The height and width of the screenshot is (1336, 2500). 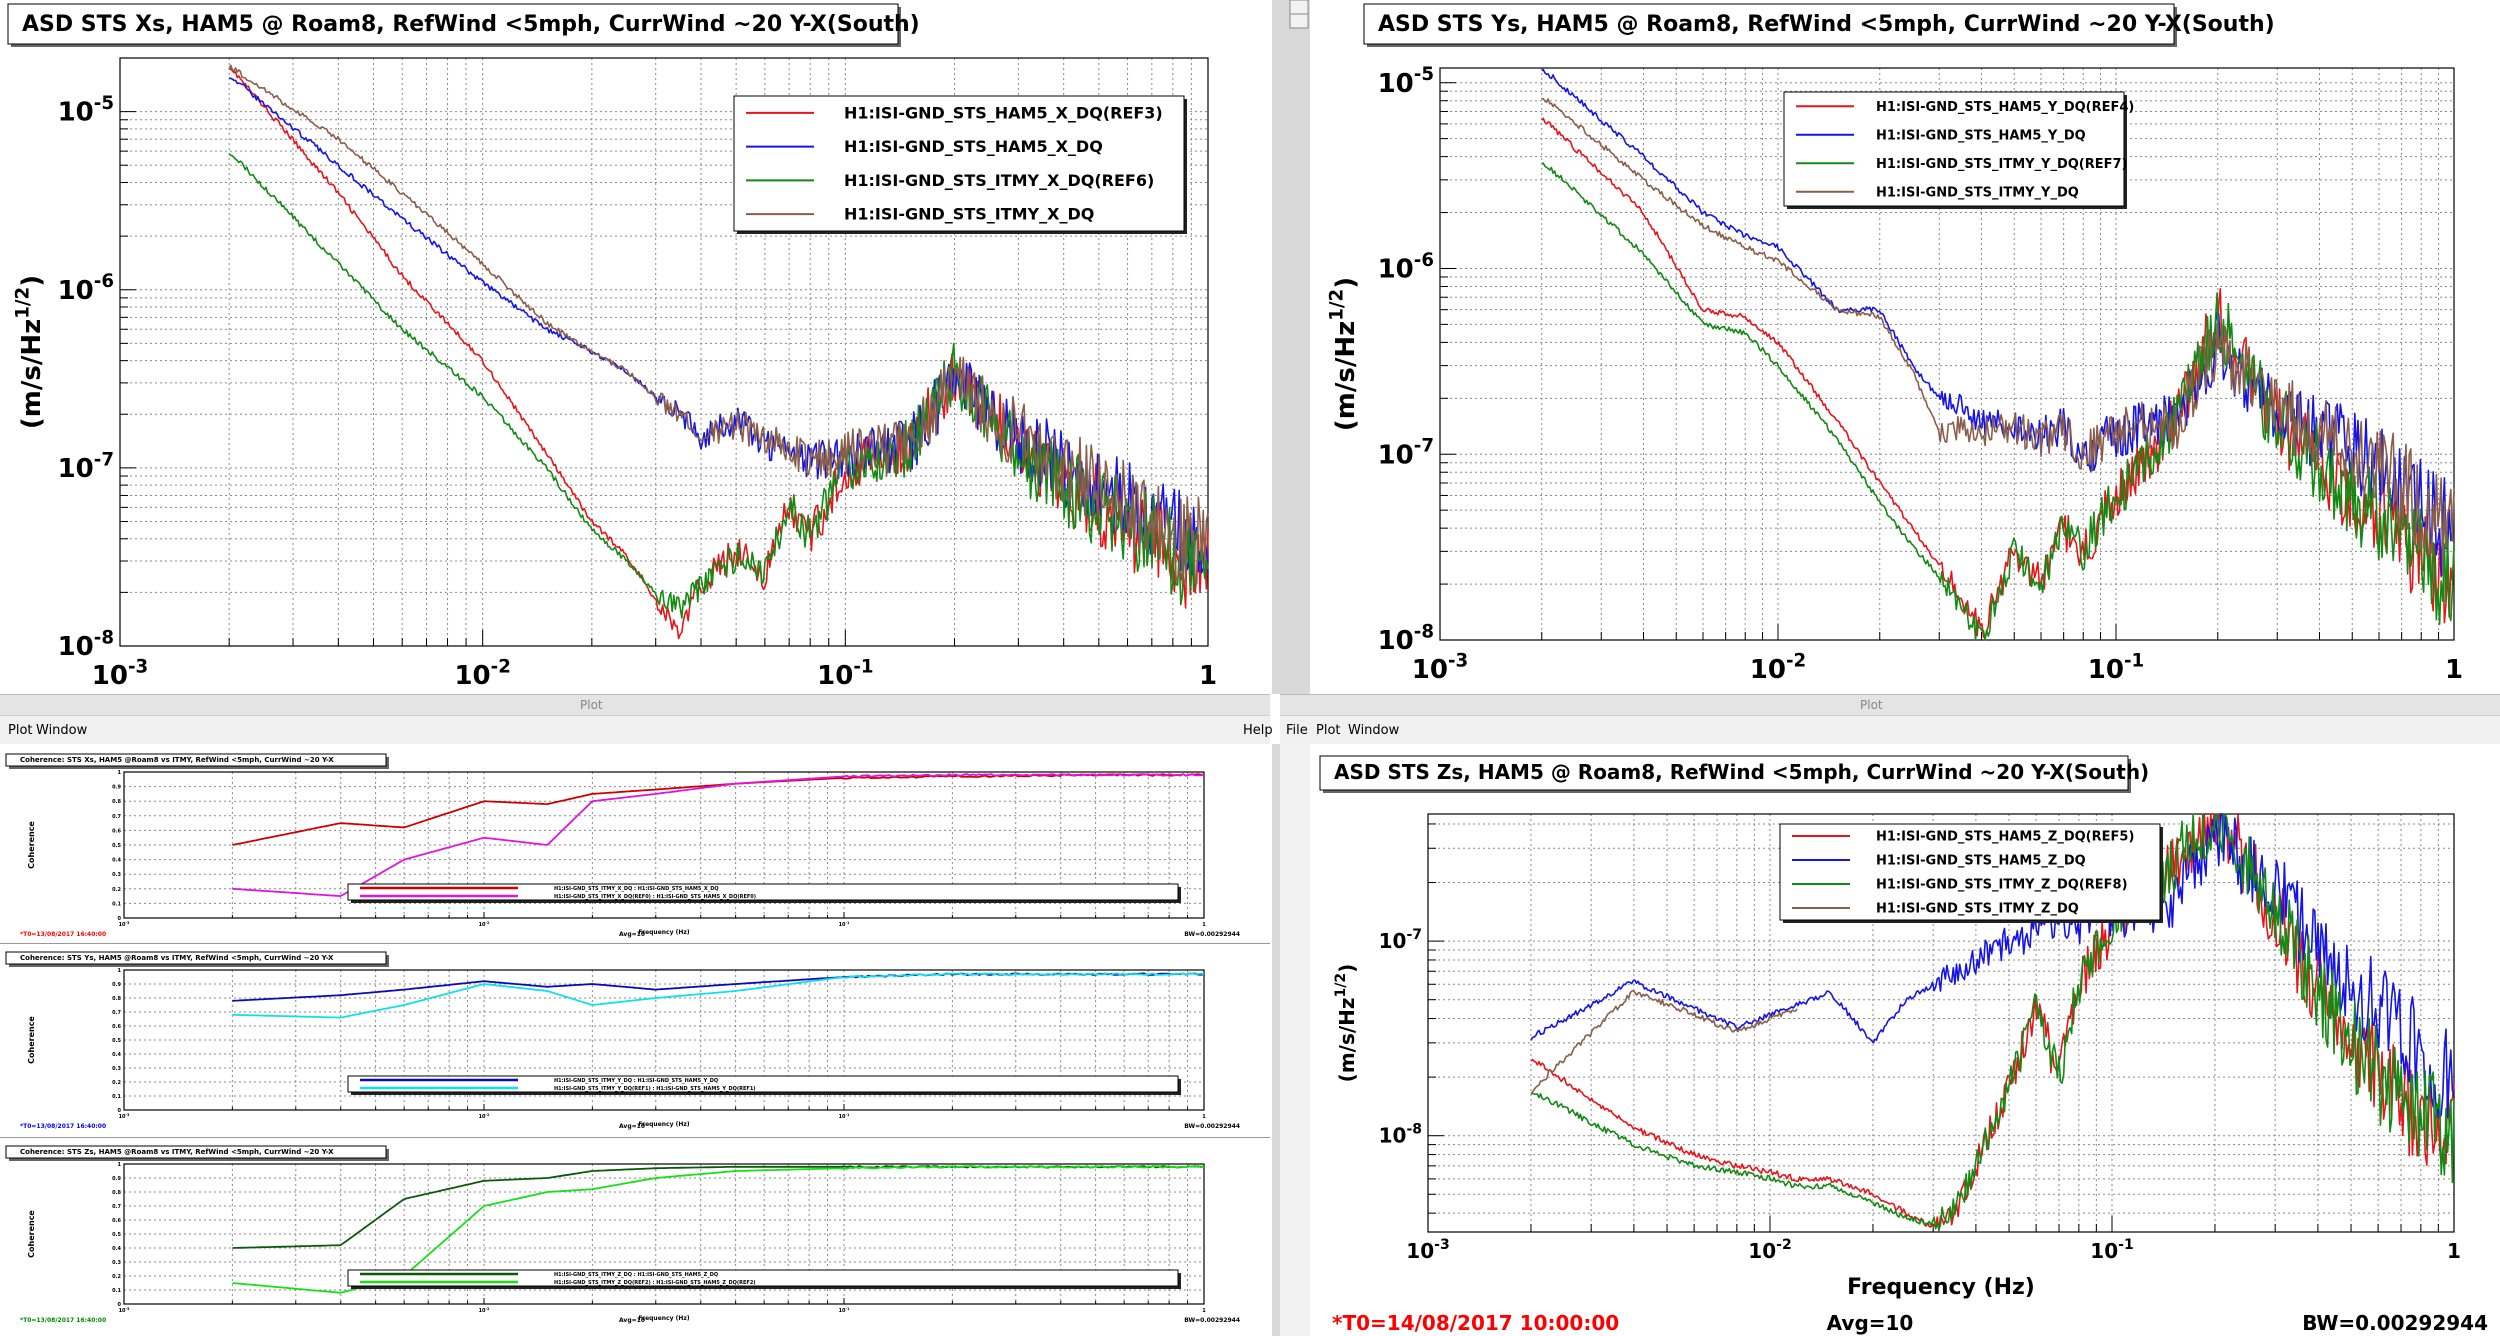 What do you see at coordinates (1977, 192) in the screenshot?
I see `legend-entry: H1:ISI-GND_STS_ITMY_Y_DQ` at bounding box center [1977, 192].